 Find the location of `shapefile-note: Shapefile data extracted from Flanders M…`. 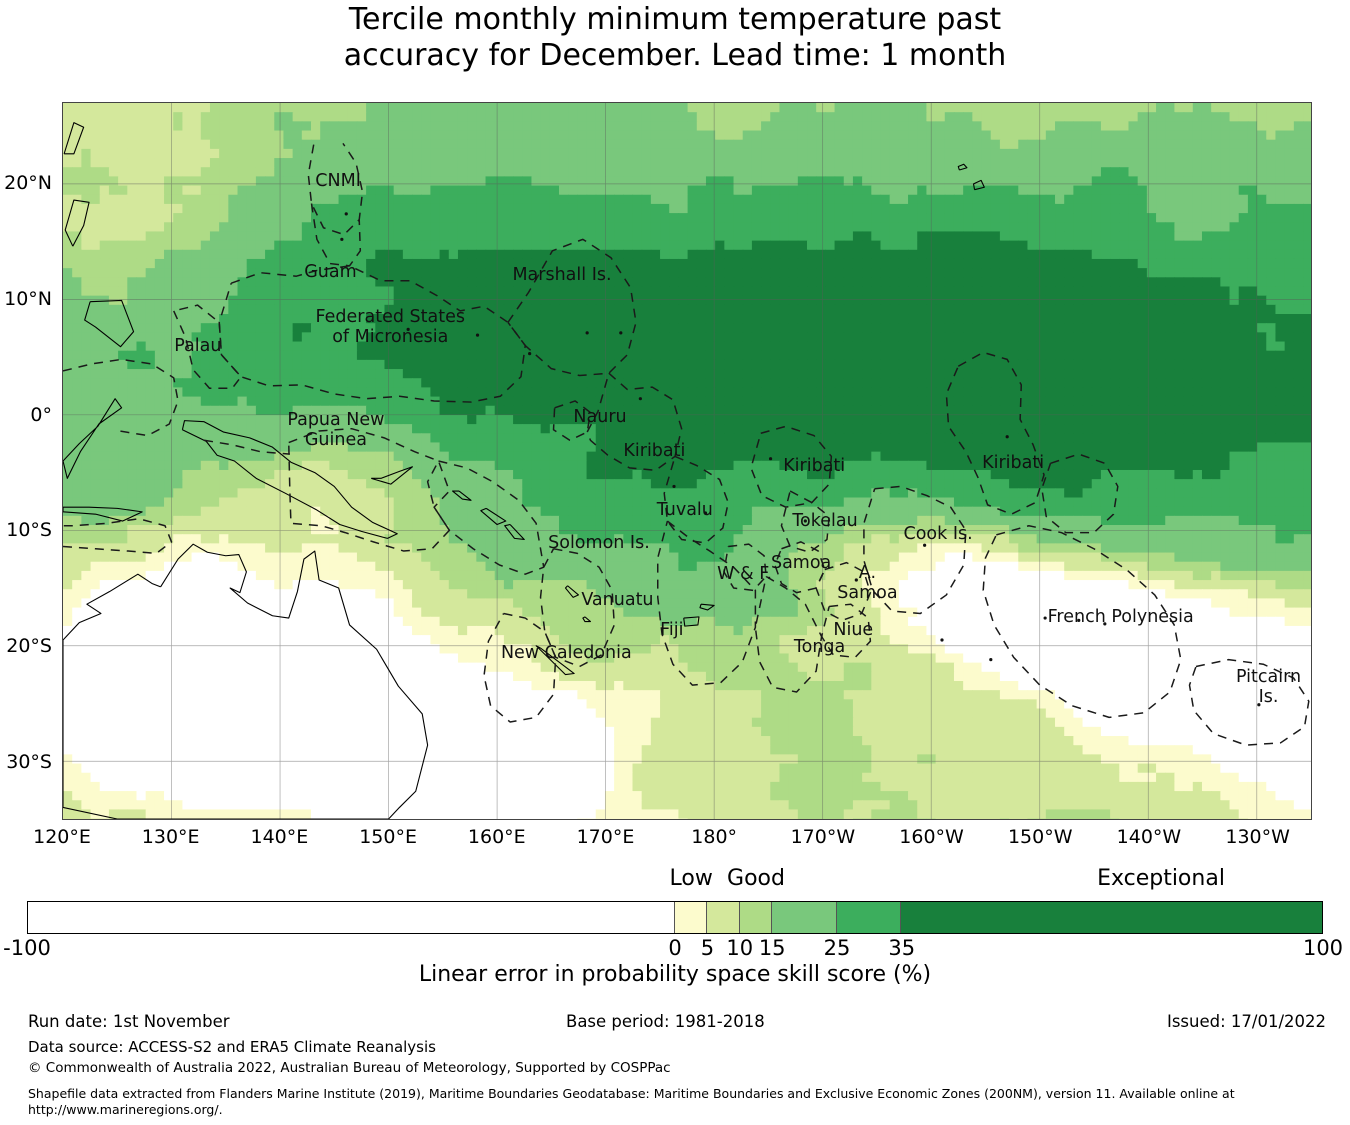

shapefile-note: Shapefile data extracted from Flanders M… is located at coordinates (631, 1101).